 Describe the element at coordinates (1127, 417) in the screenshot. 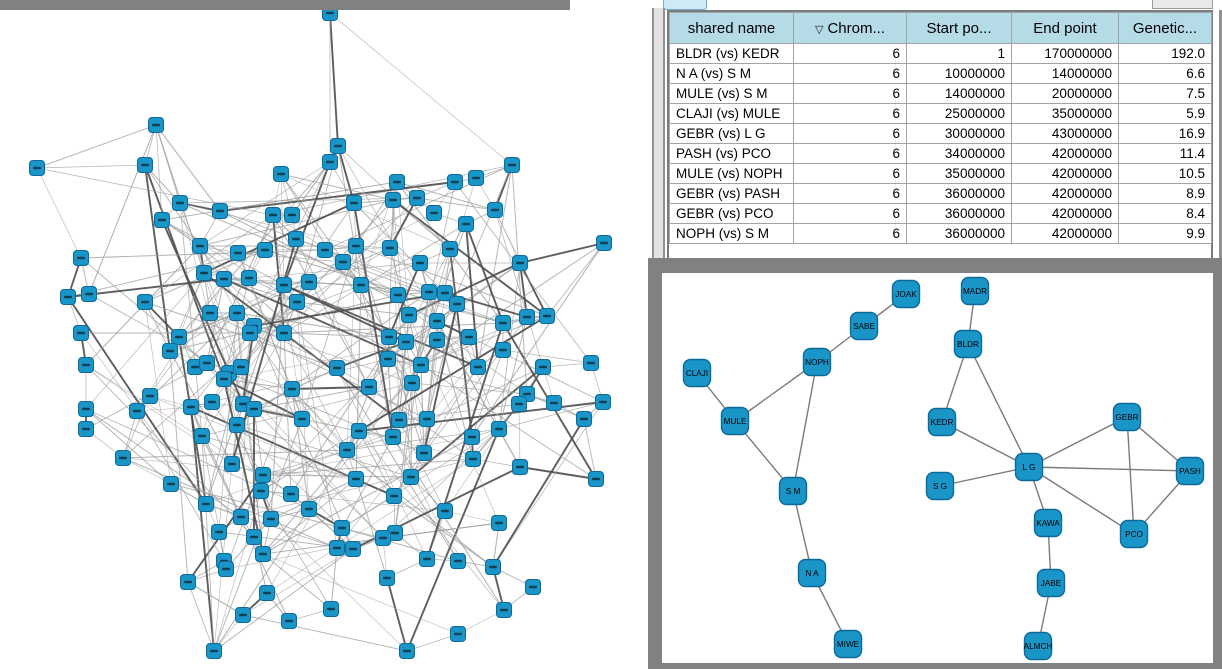

I see `graph-node-GEBR: GEBR` at that location.